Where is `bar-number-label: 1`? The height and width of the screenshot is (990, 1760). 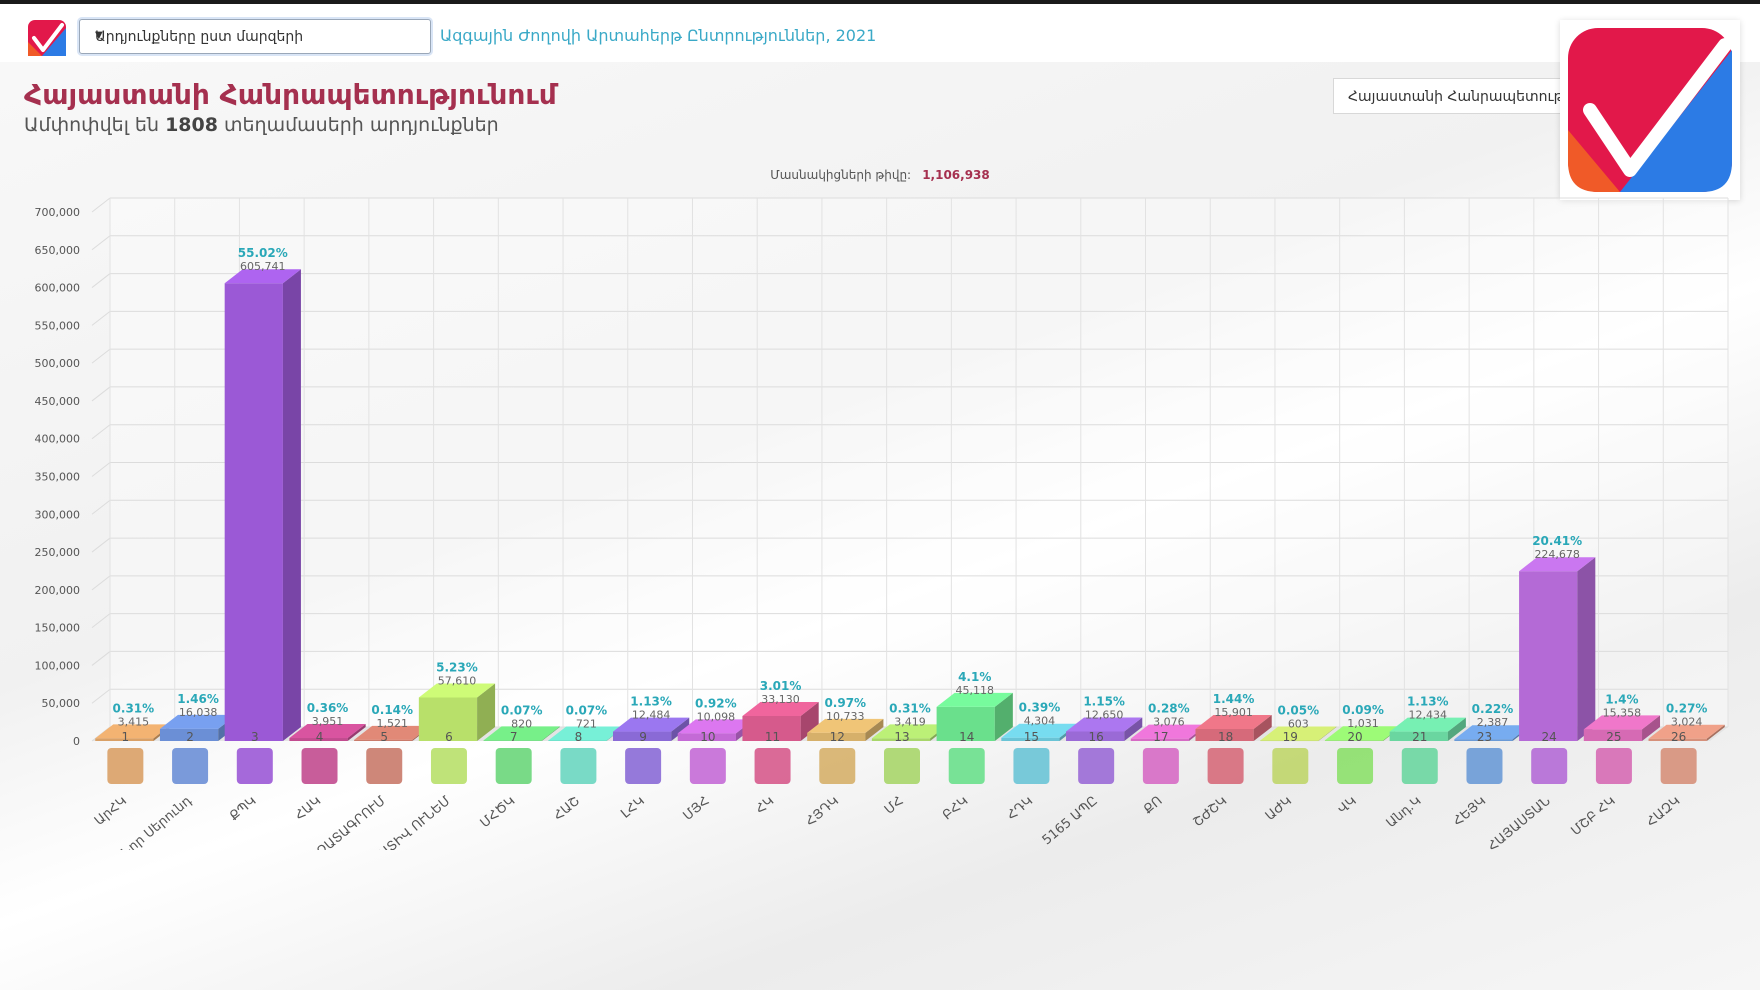
bar-number-label: 1 is located at coordinates (126, 737).